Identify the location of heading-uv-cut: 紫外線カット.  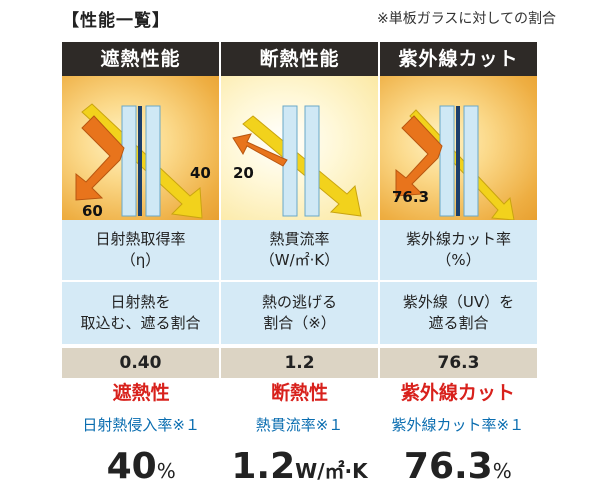
(458, 59).